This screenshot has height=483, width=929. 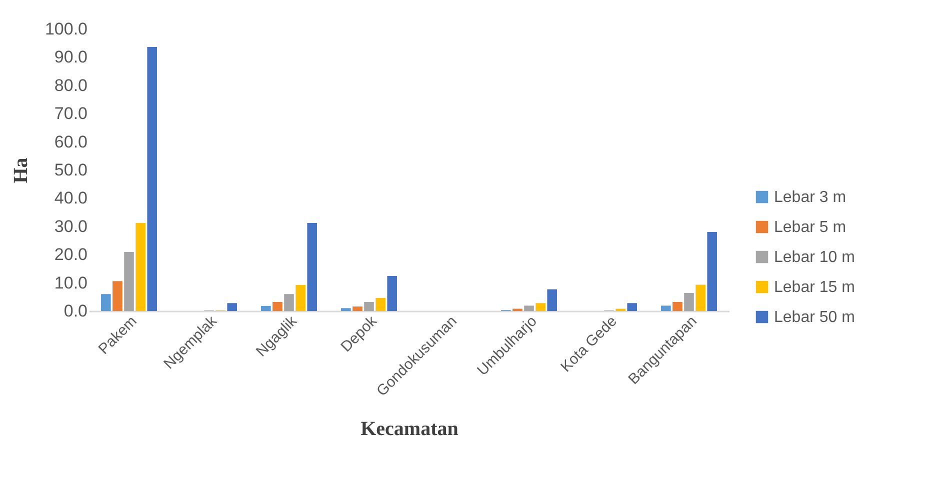 What do you see at coordinates (66, 29) in the screenshot?
I see `y-tick-label: 100.0` at bounding box center [66, 29].